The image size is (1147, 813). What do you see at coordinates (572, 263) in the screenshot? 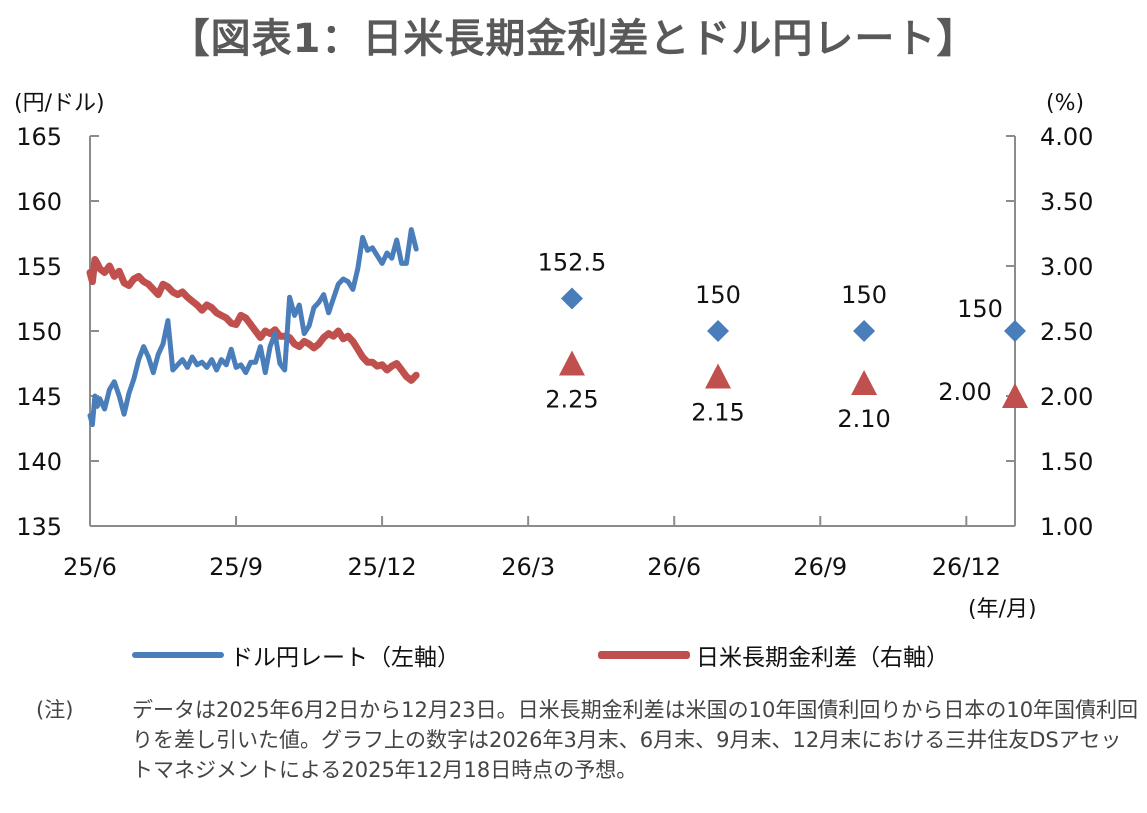
I see `usdjpy-forecast-label: 152.5` at bounding box center [572, 263].